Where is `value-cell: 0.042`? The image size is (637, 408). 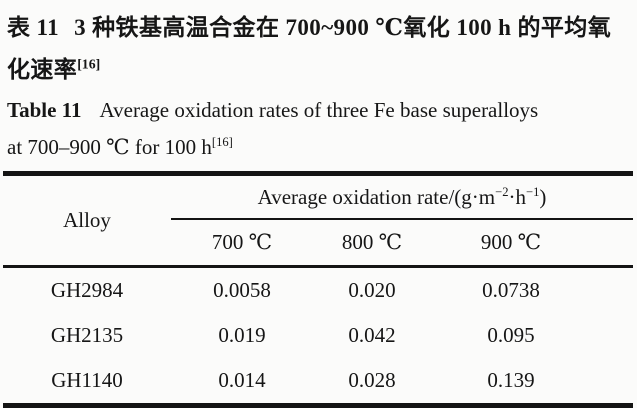
value-cell: 0.042 is located at coordinates (372, 335).